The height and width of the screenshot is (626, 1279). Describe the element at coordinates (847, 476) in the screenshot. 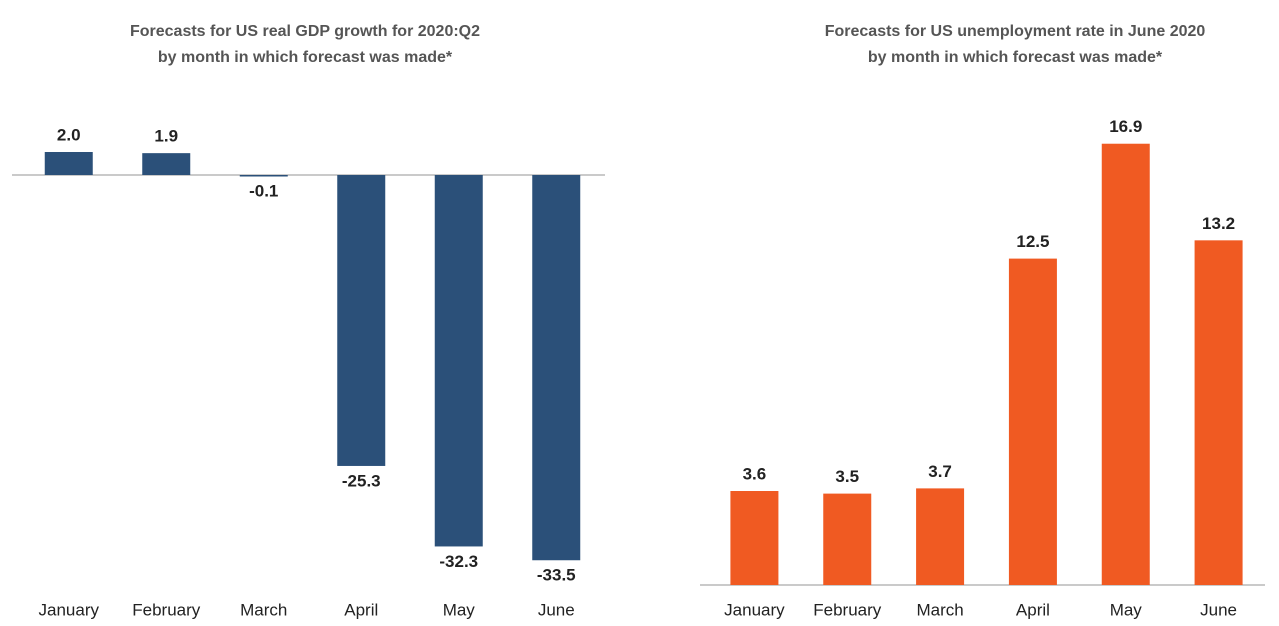

I see `value-label: 3.5` at that location.